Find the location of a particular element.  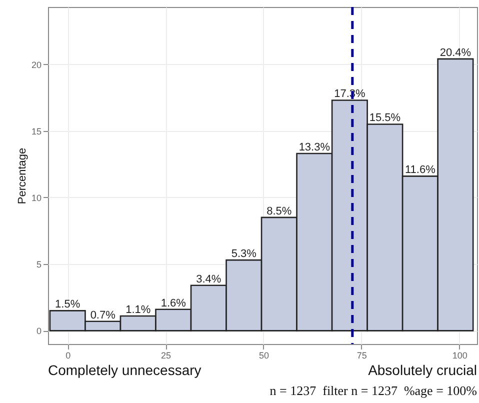

y-tick-label: 15 is located at coordinates (36, 131).